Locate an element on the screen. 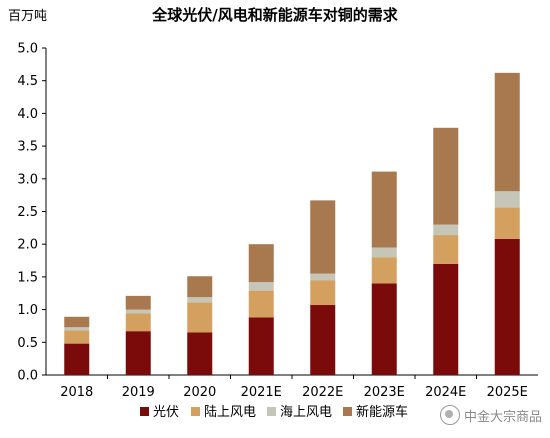 This screenshot has width=550, height=438. y-axis-unit-label: 百万吨 is located at coordinates (28, 16).